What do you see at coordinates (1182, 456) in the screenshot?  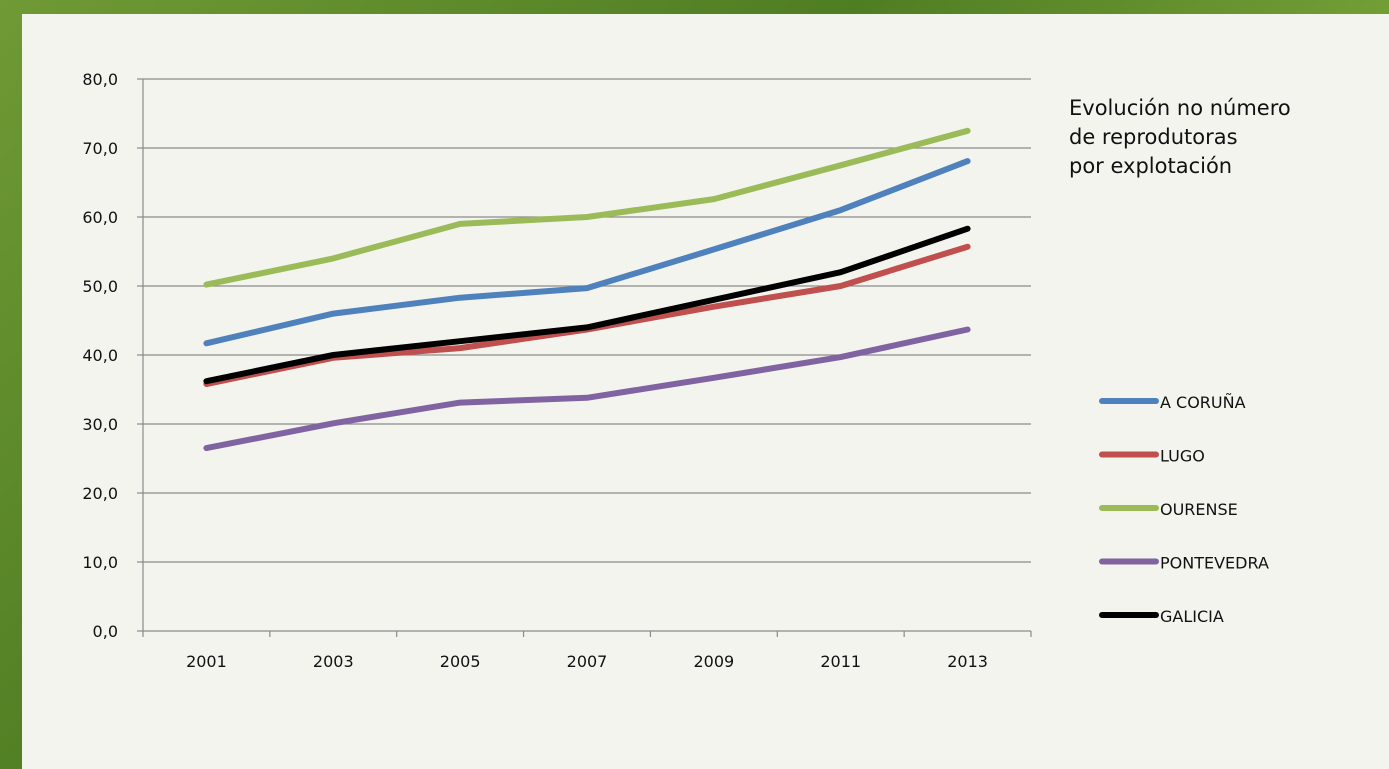 I see `legend-label: LUGO` at bounding box center [1182, 456].